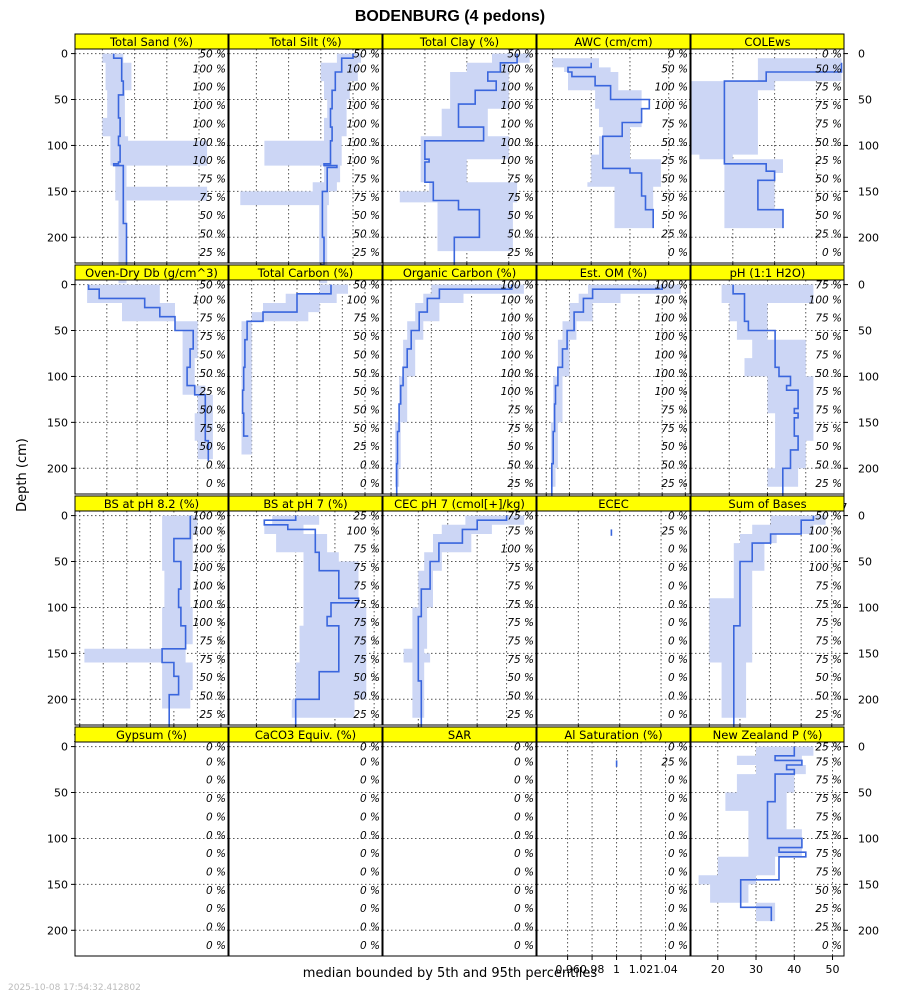  What do you see at coordinates (459, 42) in the screenshot?
I see `strip-label-total-clay: Total Clay (%)` at bounding box center [459, 42].